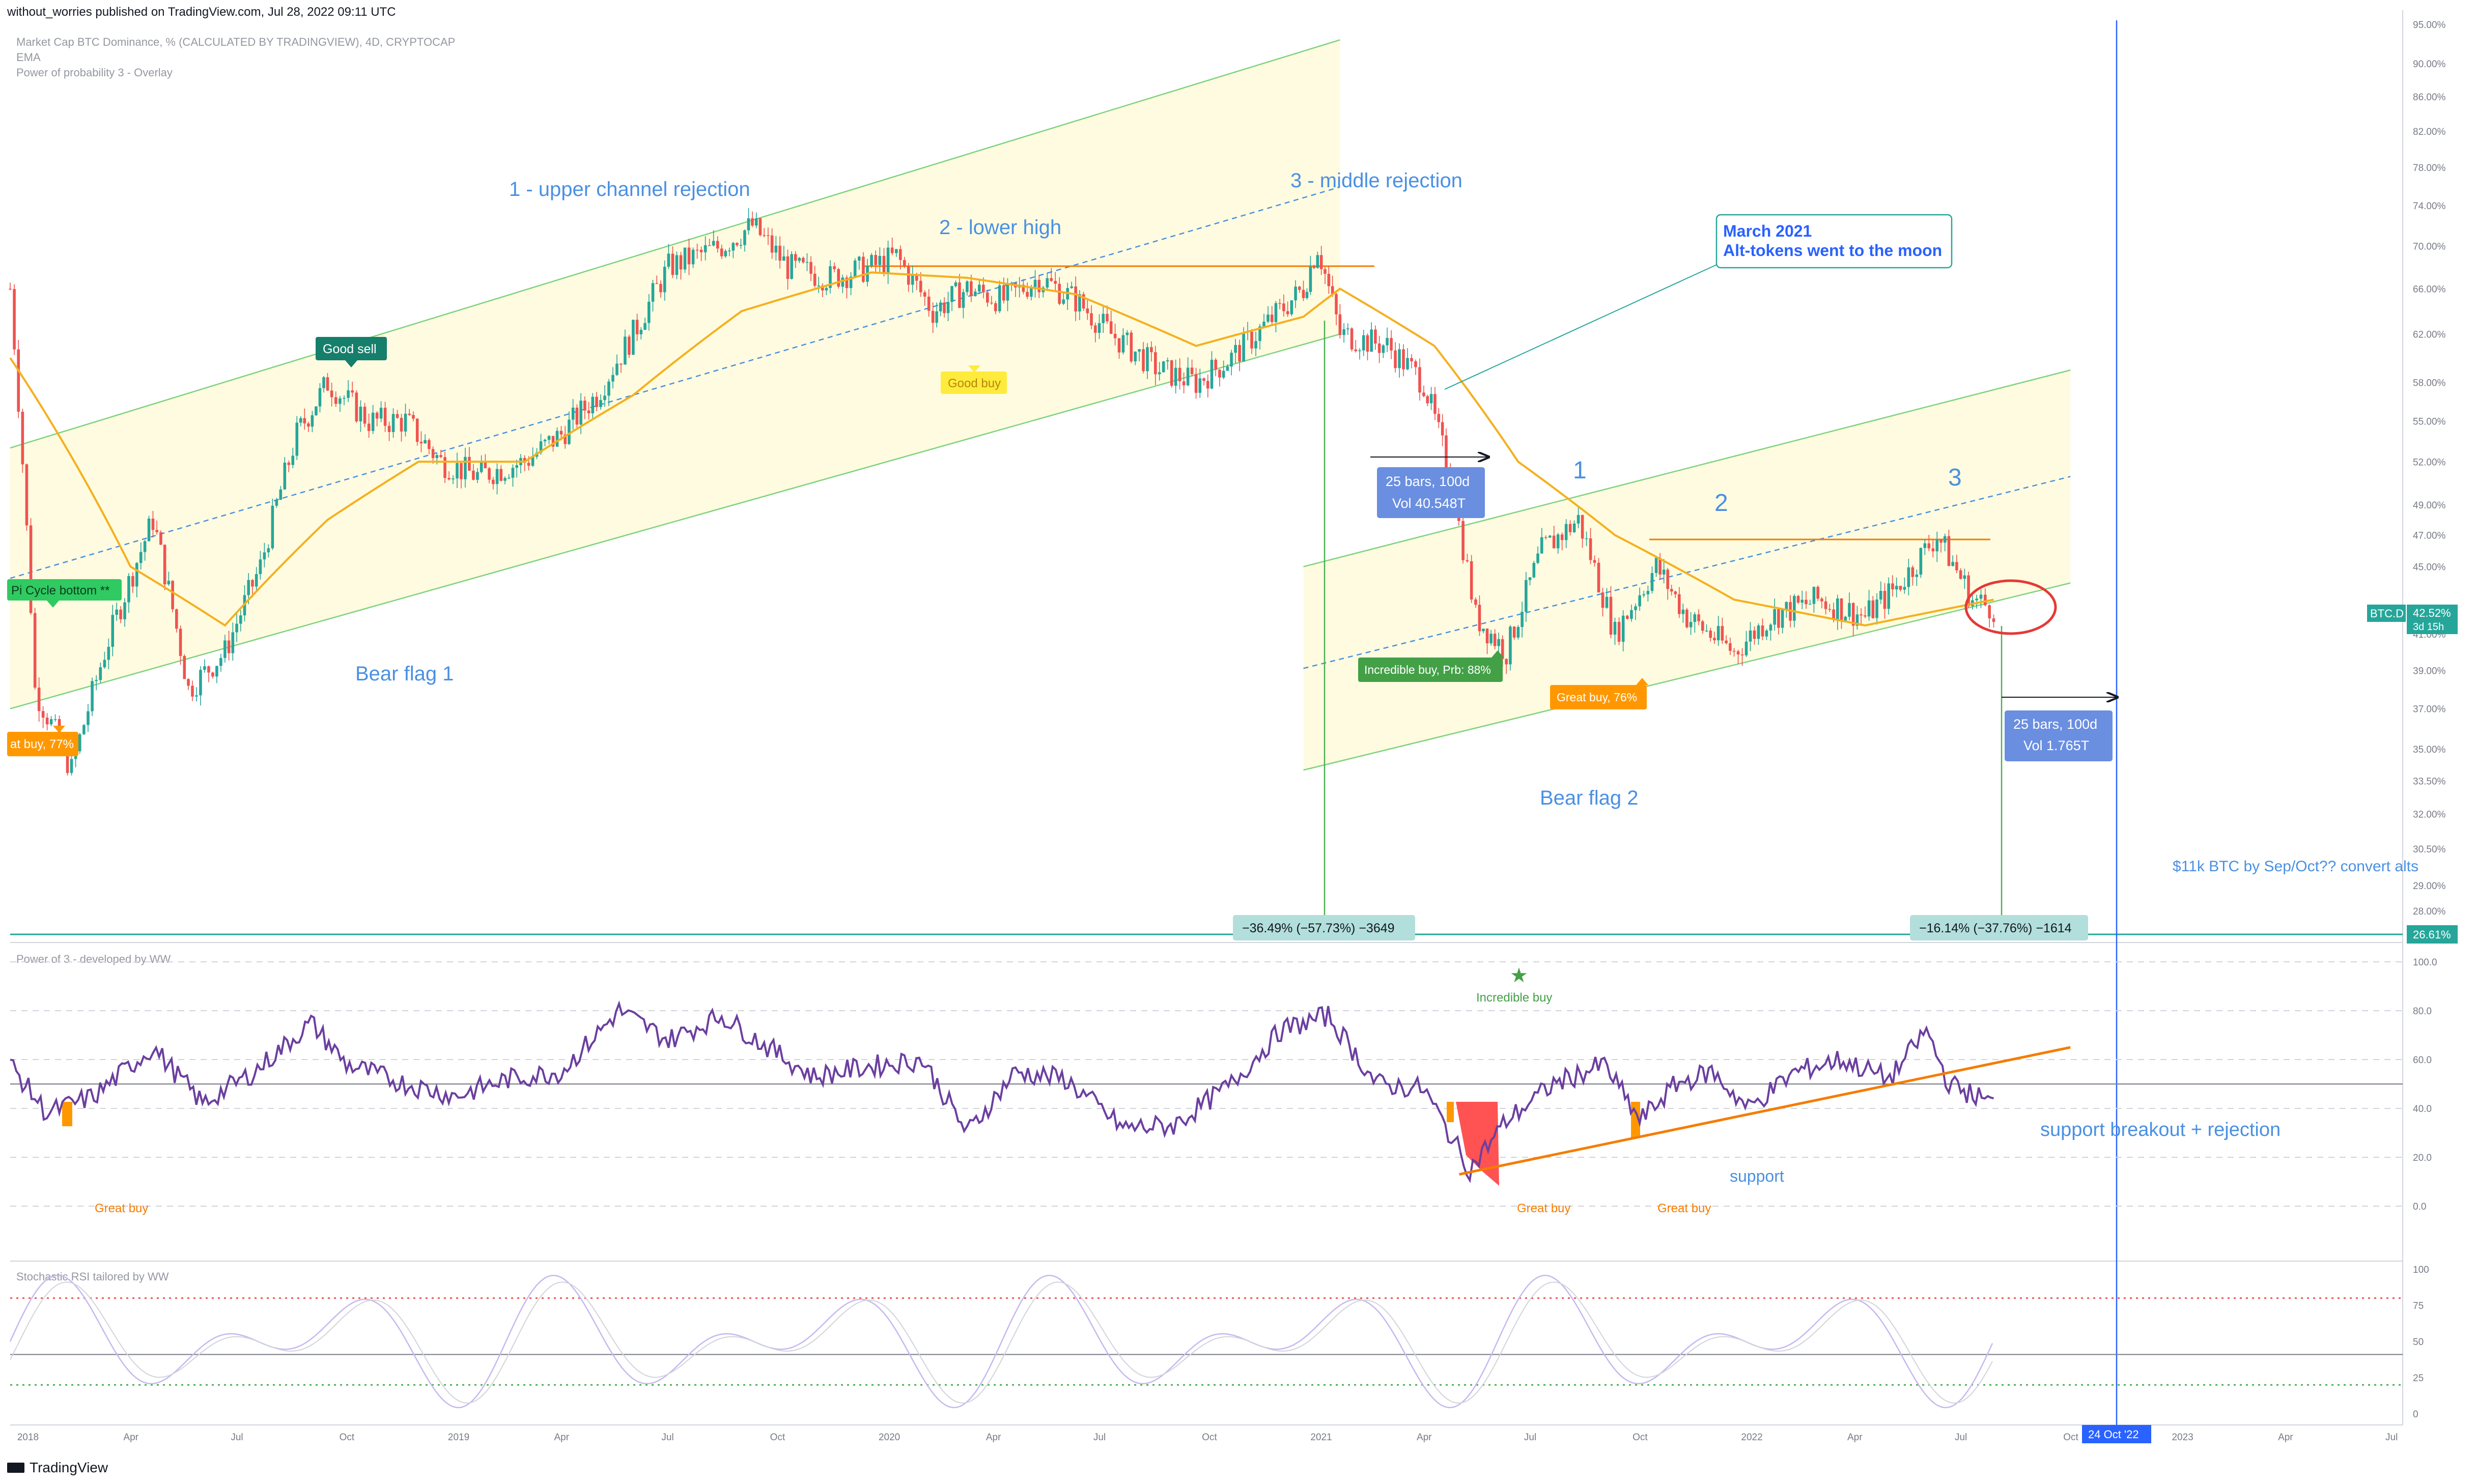  What do you see at coordinates (2429, 568) in the screenshot?
I see `price-axis-label: 45.00%` at bounding box center [2429, 568].